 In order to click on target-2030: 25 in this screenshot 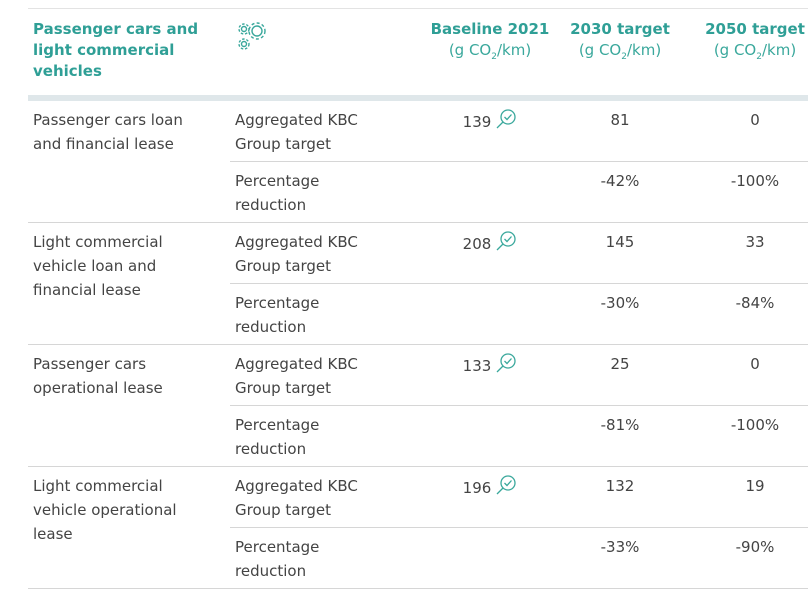, I will do `click(620, 375)`.